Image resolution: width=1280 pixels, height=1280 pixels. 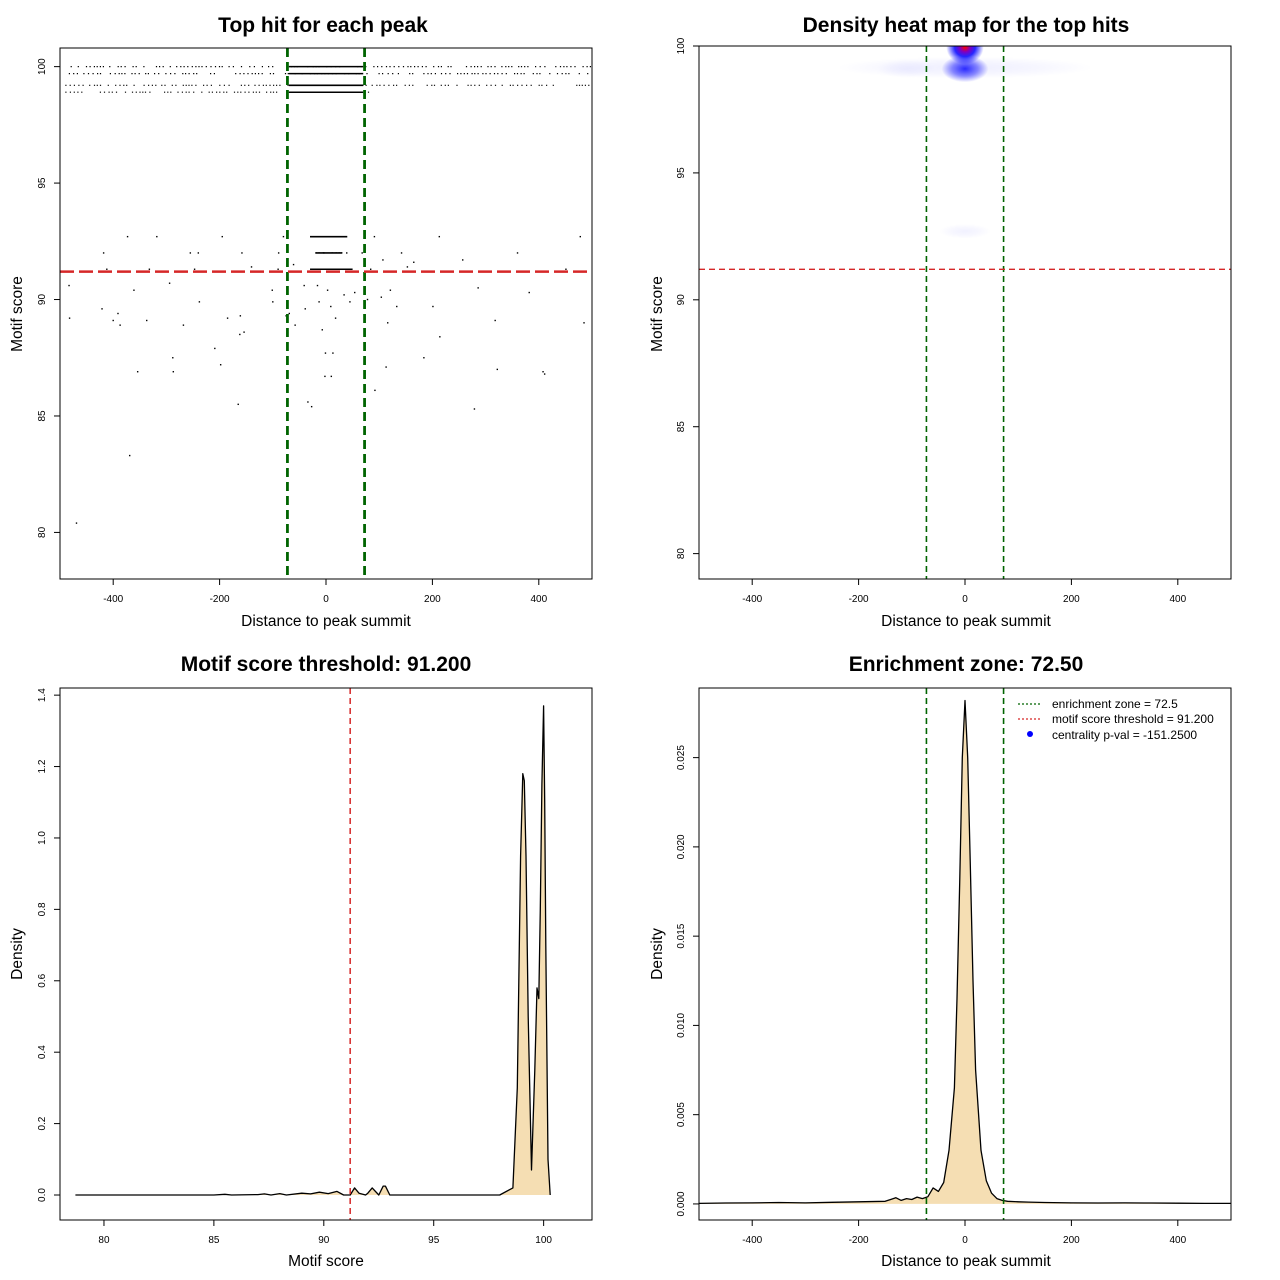 What do you see at coordinates (681, 1114) in the screenshot?
I see `y-tick-label: 0.005` at bounding box center [681, 1114].